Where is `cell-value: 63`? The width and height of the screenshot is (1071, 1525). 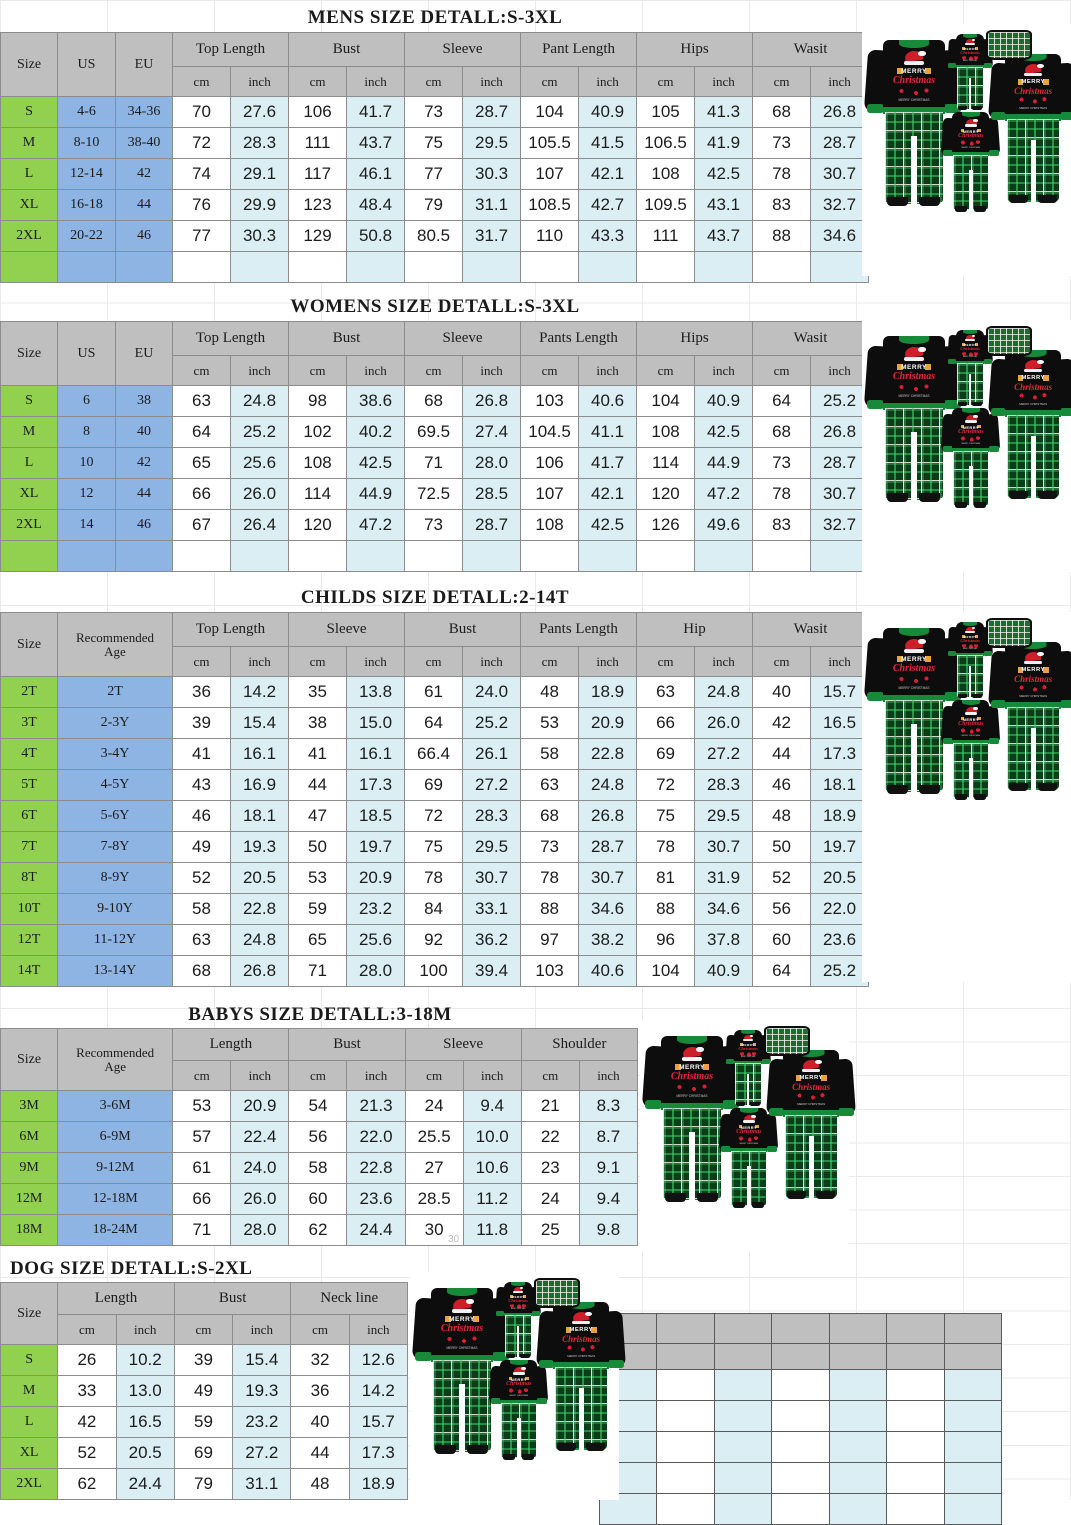
cell-value: 63 is located at coordinates (201, 940).